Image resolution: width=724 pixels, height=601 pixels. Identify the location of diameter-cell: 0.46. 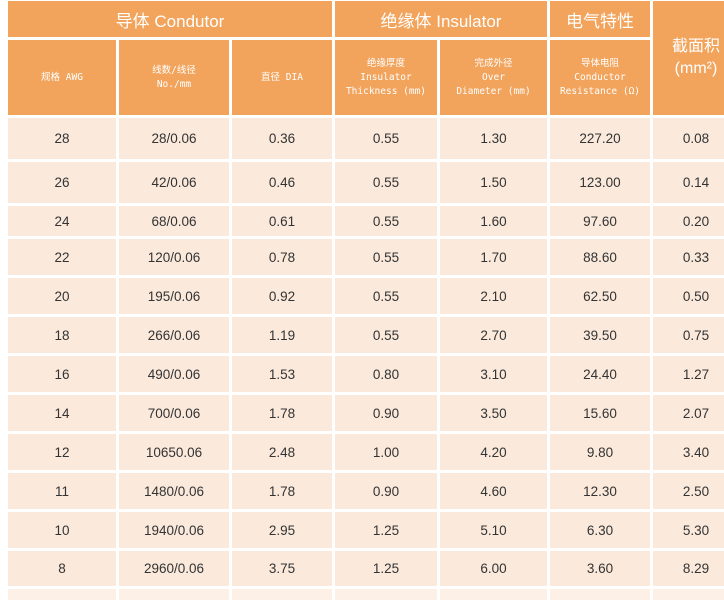
(282, 182).